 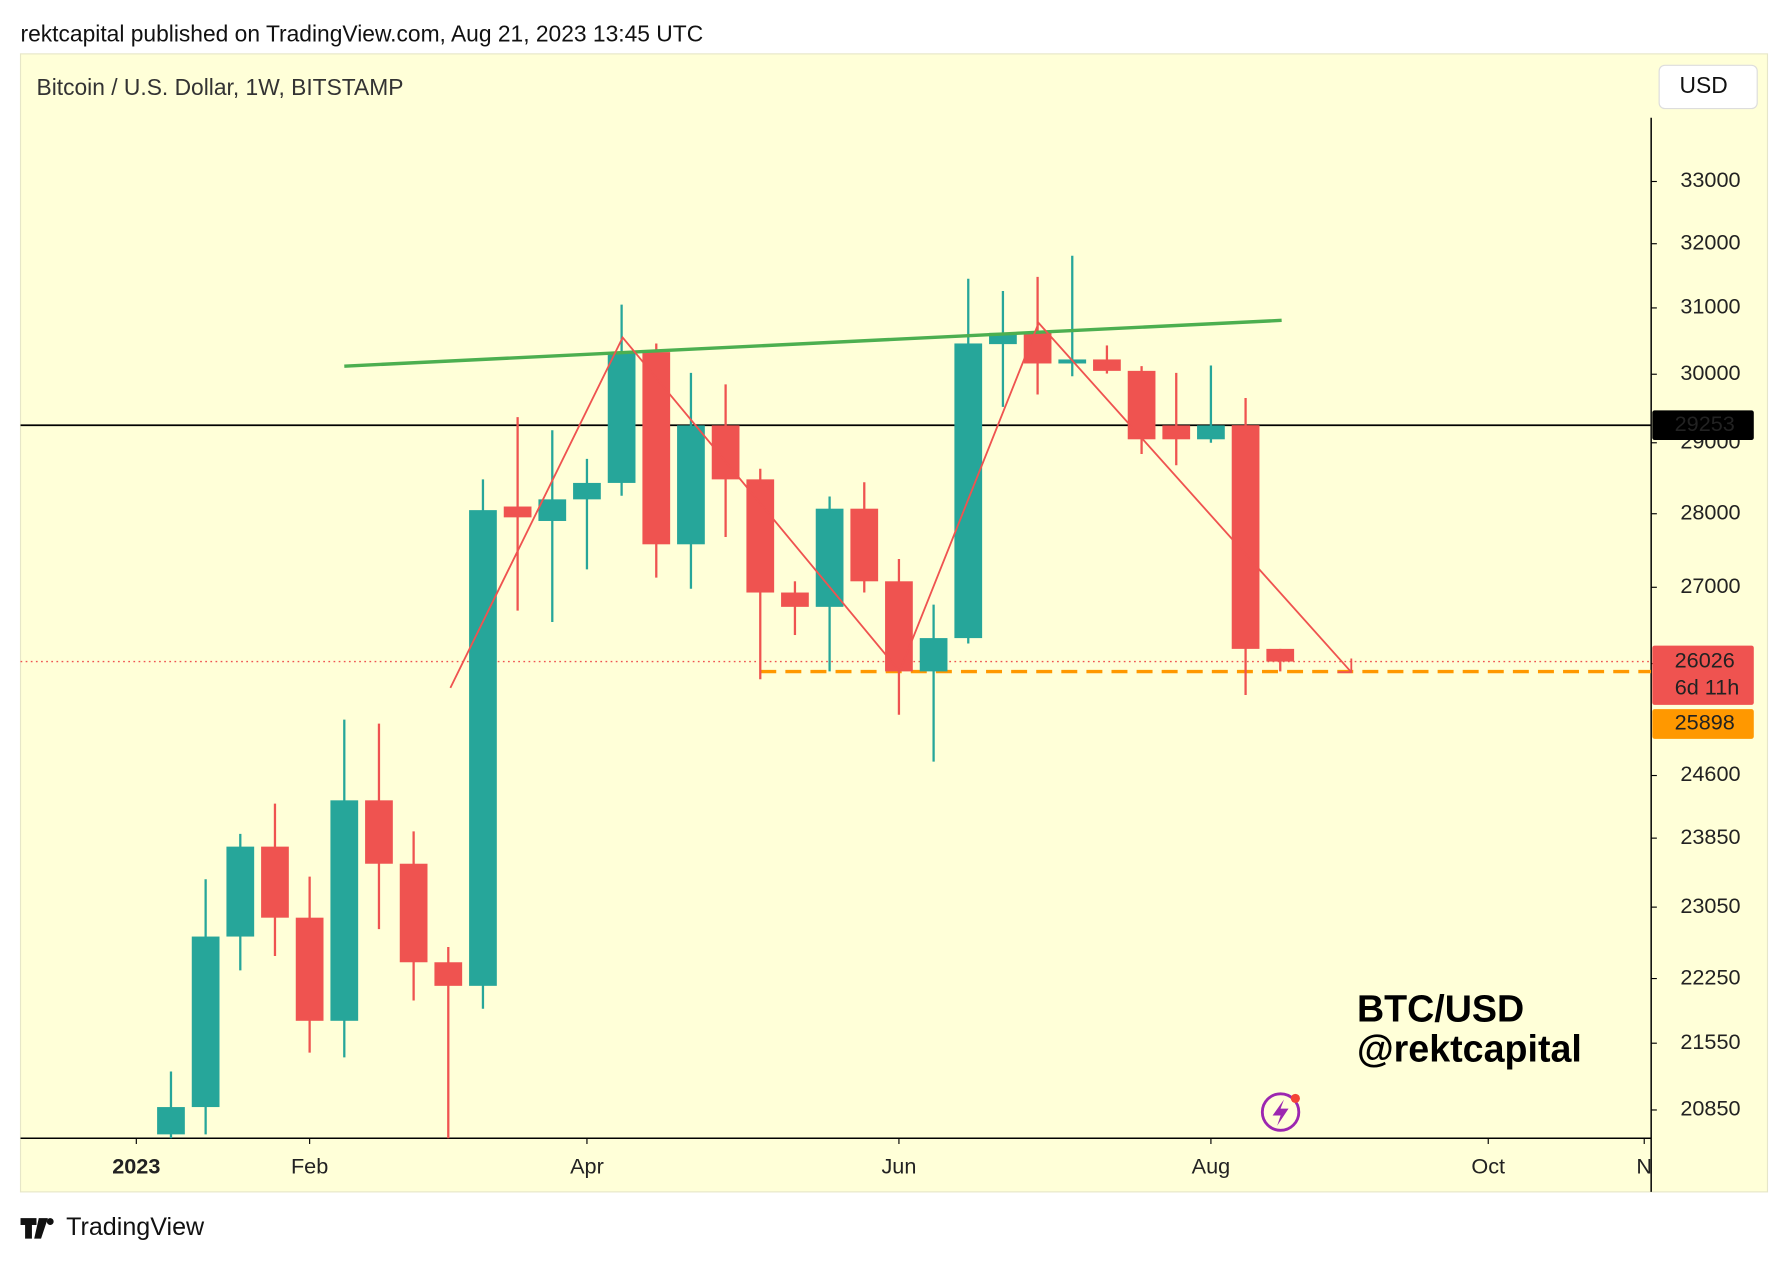 I want to click on x-tick-label: Jun, so click(x=898, y=1166).